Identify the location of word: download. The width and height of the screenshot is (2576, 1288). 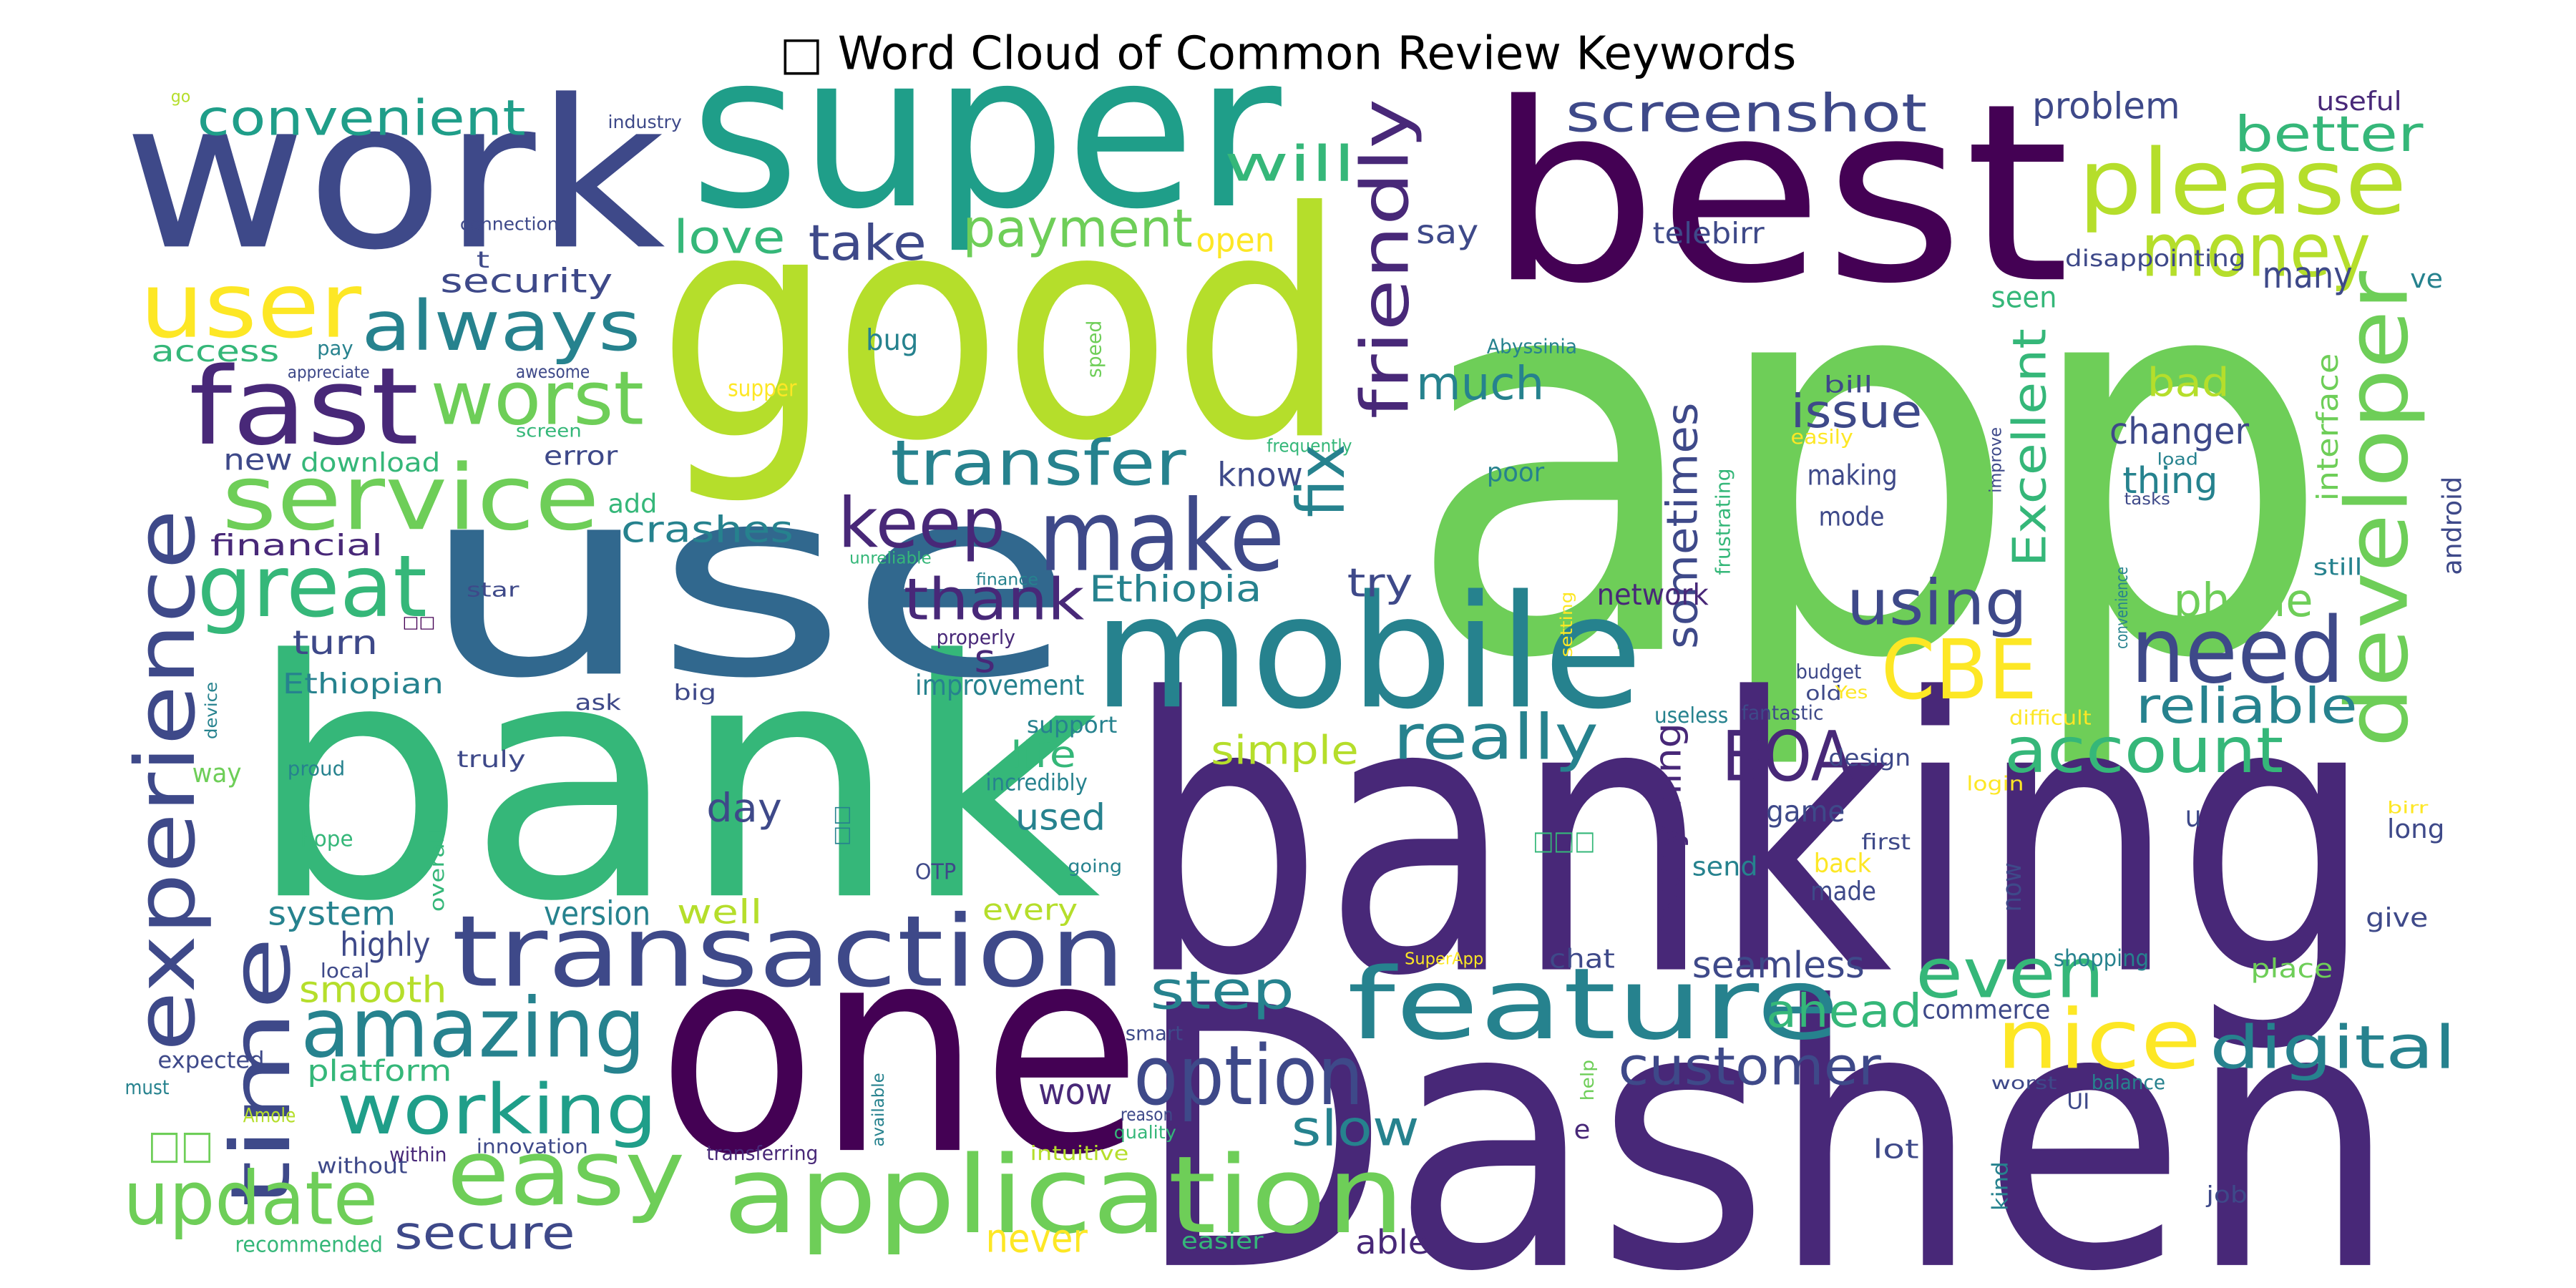
(370, 462).